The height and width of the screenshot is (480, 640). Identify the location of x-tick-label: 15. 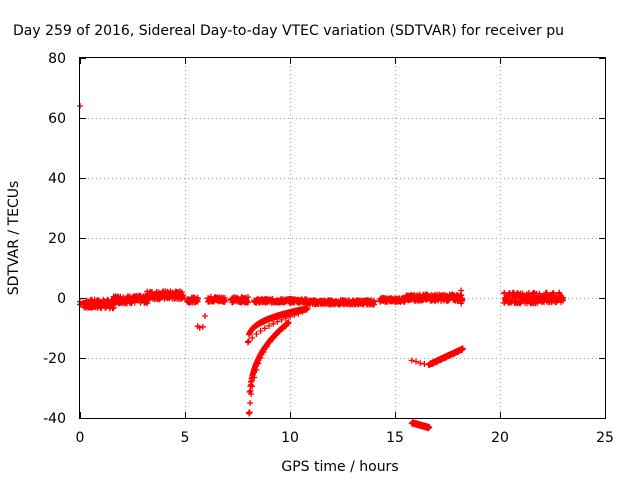
(395, 438).